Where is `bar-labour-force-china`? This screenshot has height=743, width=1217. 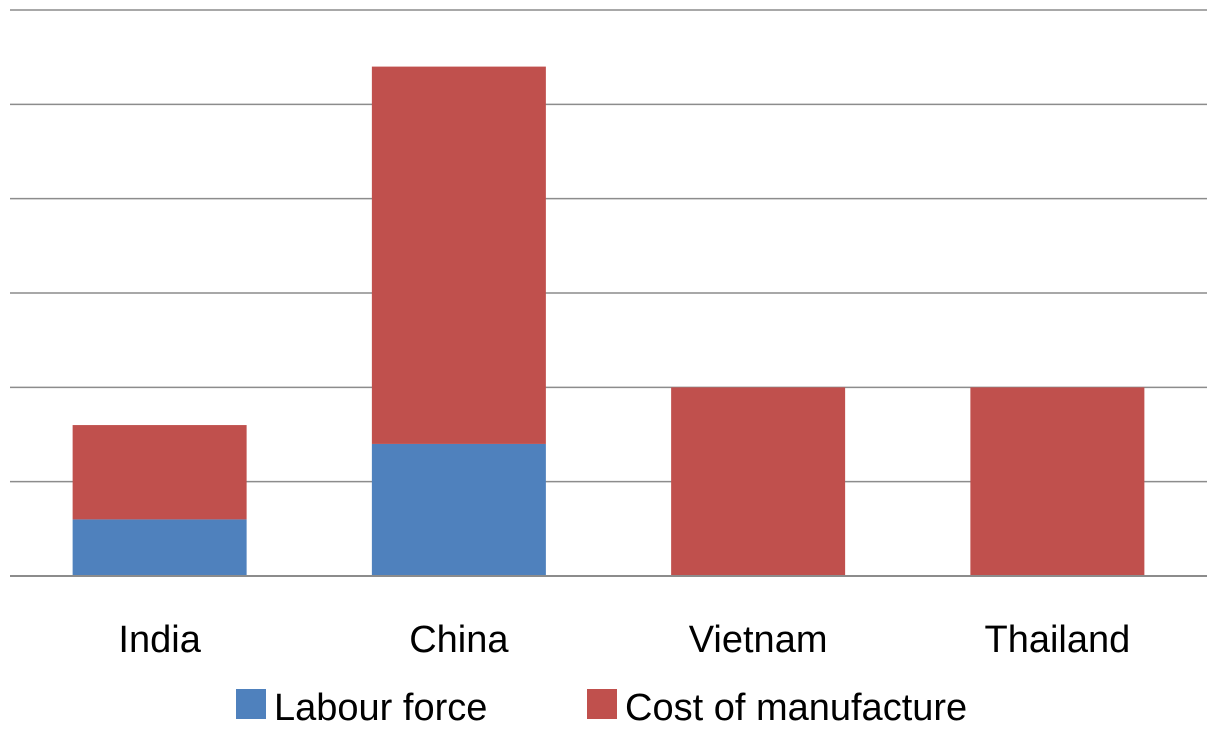
bar-labour-force-china is located at coordinates (458, 509).